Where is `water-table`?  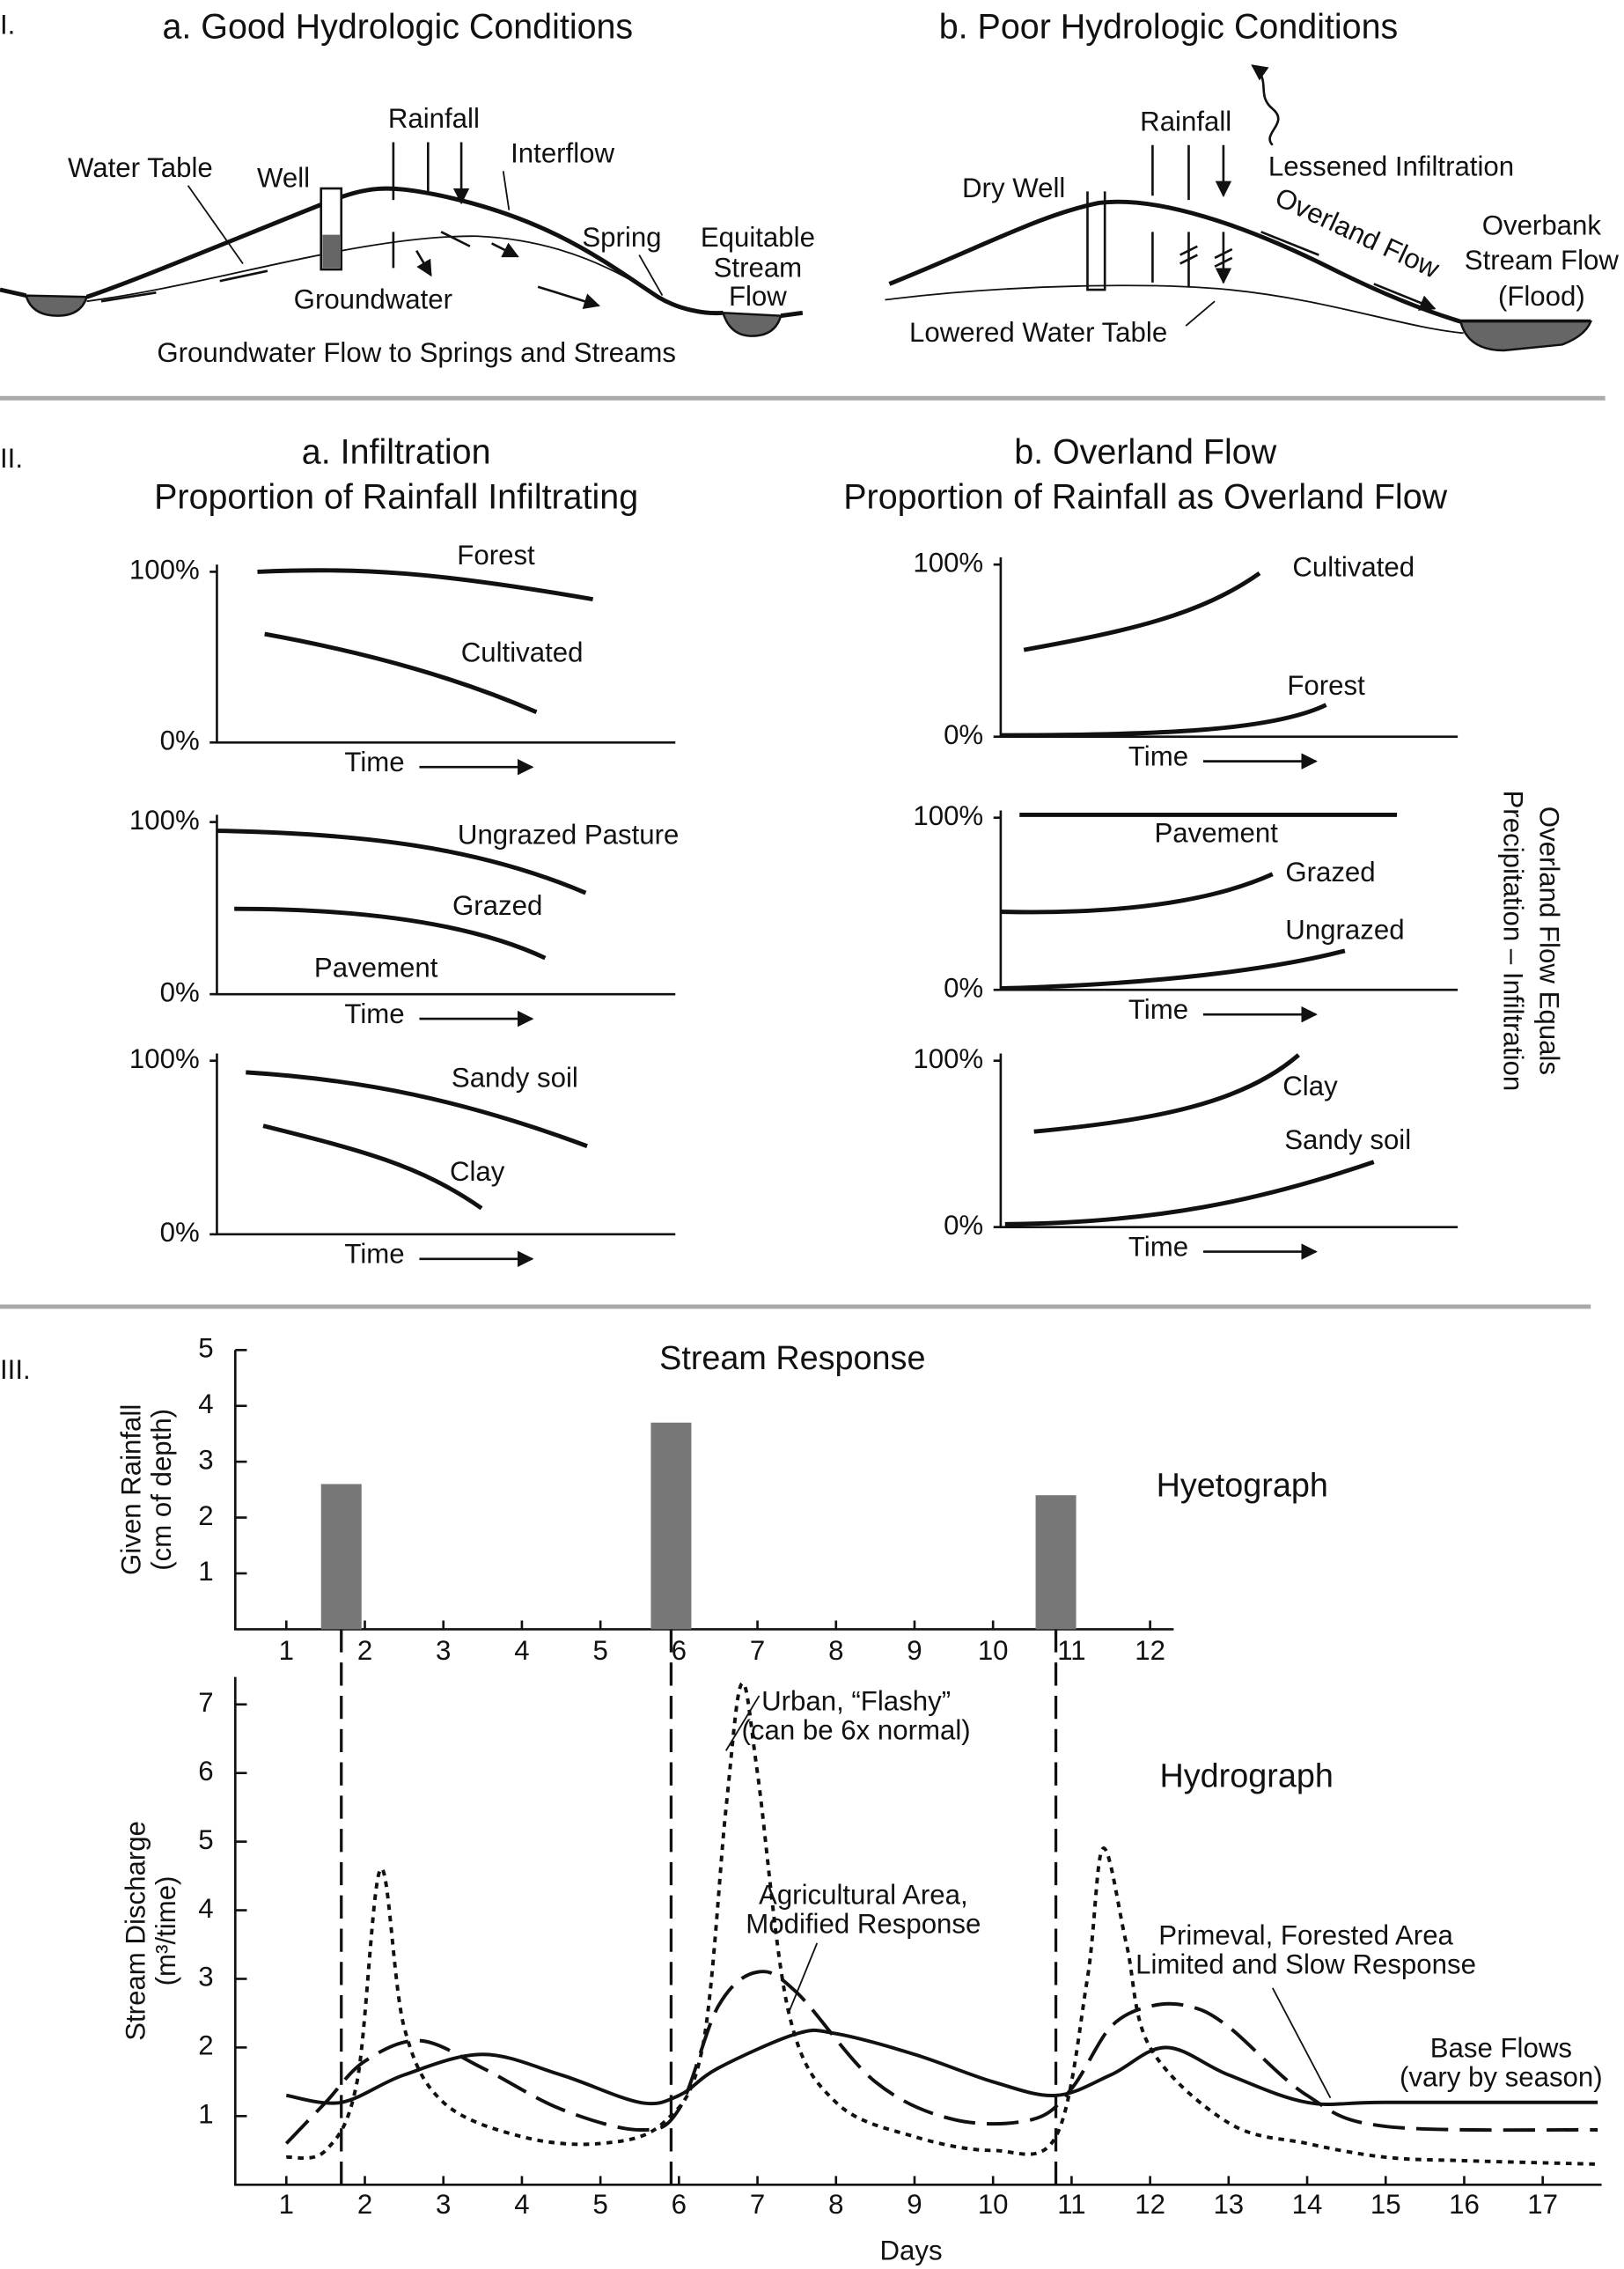 water-table is located at coordinates (383, 273).